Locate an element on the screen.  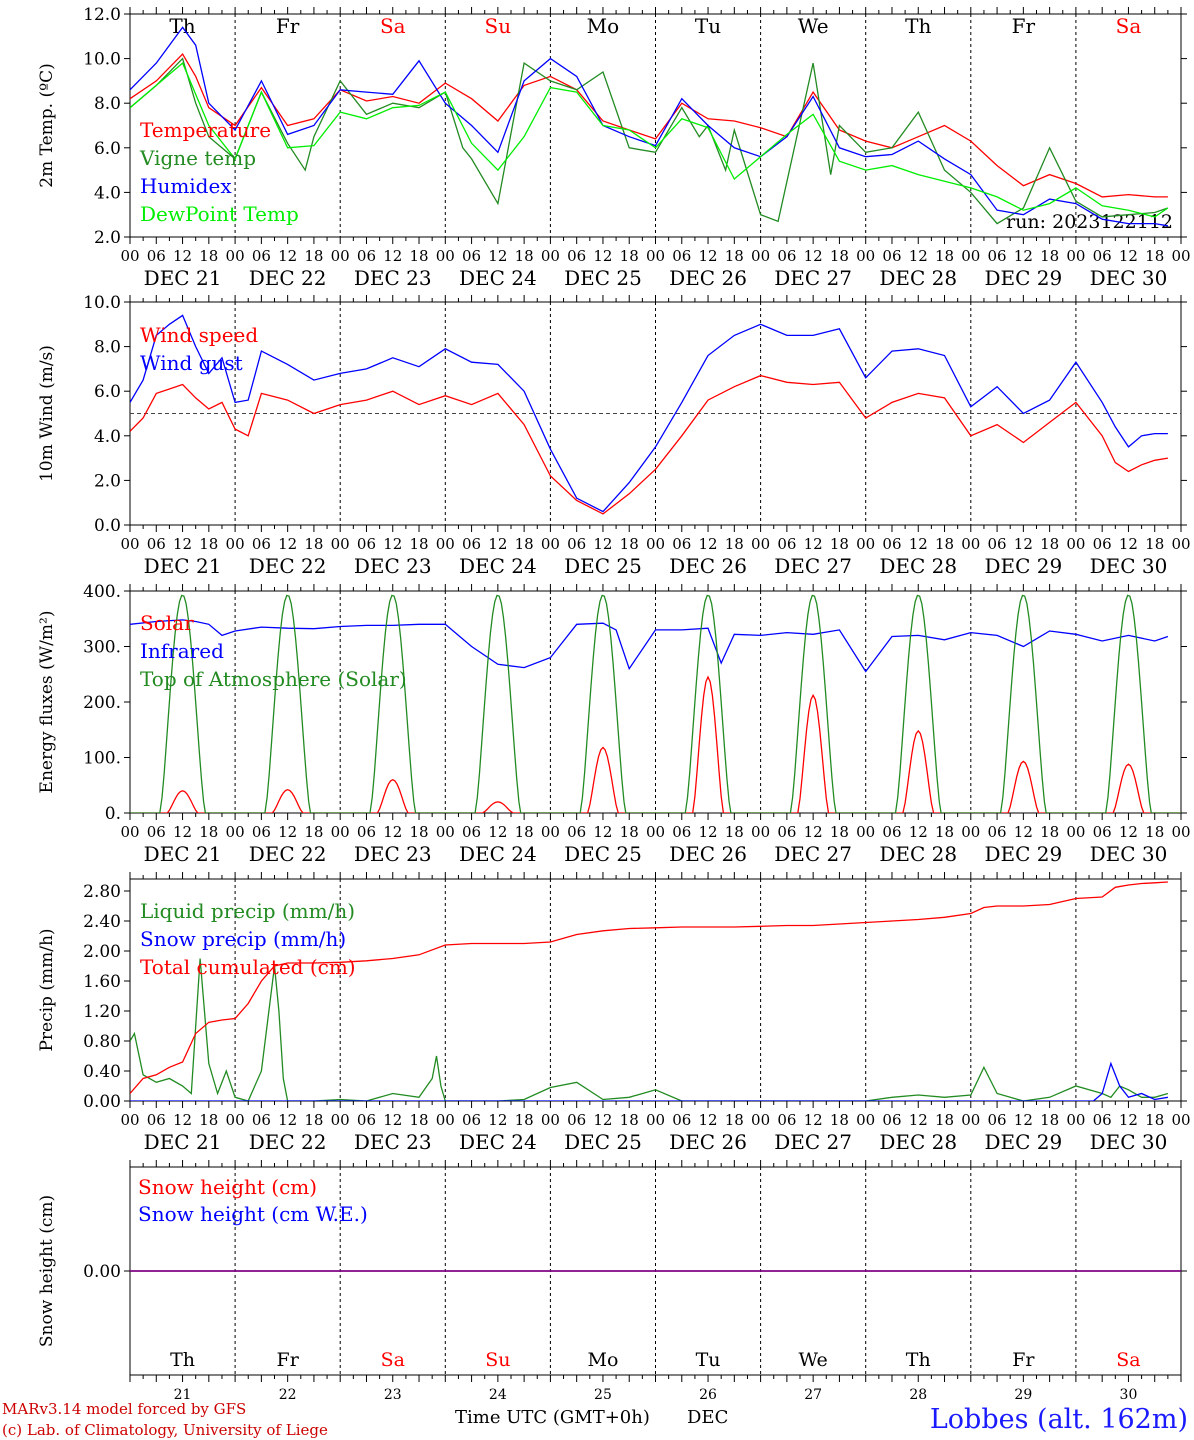
y-tick-label: 1.20 is located at coordinates (102, 1012).